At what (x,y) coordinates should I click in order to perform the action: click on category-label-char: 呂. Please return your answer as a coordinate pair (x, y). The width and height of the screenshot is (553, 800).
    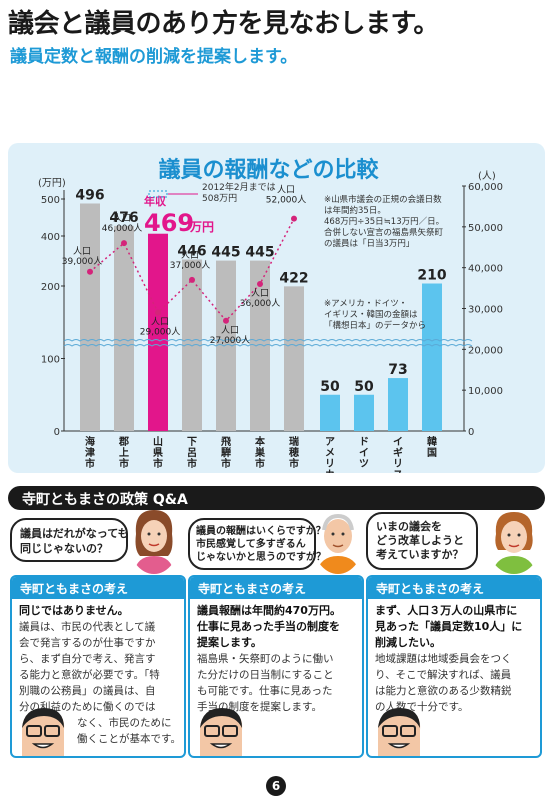
    Looking at the image, I should click on (192, 453).